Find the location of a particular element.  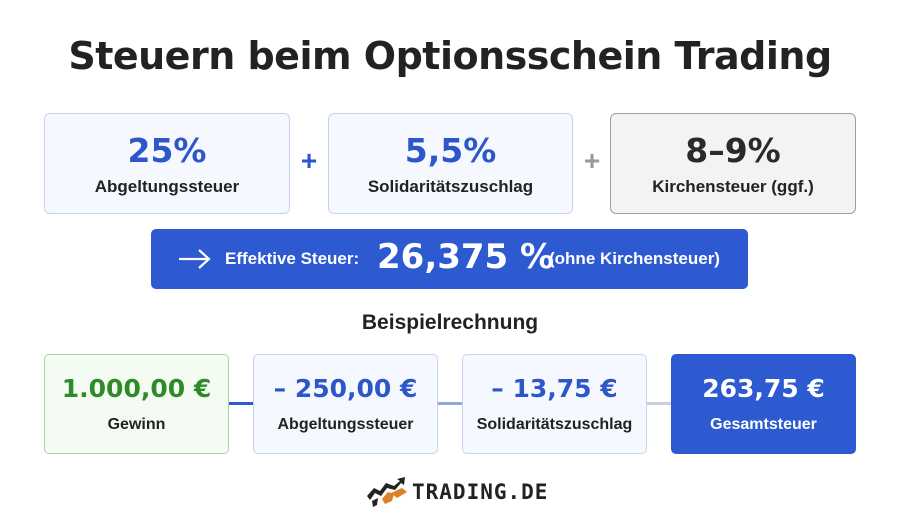

logo-text: TRADING.DE is located at coordinates (480, 492).